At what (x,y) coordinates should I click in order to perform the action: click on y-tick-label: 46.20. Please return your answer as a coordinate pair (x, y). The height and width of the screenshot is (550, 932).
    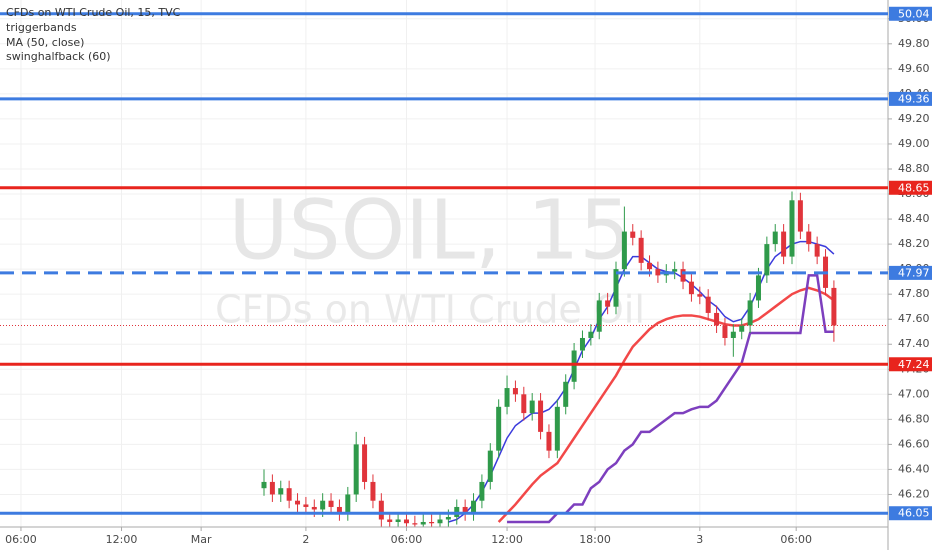
    Looking at the image, I should click on (914, 493).